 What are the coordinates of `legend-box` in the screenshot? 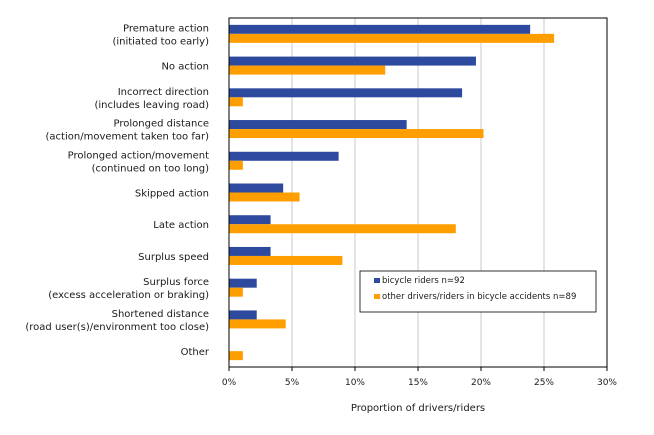 It's located at (478, 291).